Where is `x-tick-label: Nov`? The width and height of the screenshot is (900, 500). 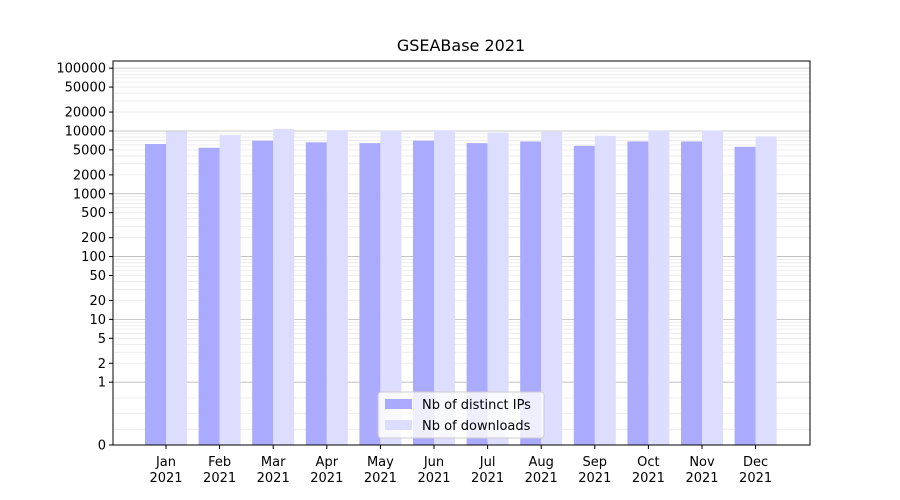
x-tick-label: Nov is located at coordinates (702, 462).